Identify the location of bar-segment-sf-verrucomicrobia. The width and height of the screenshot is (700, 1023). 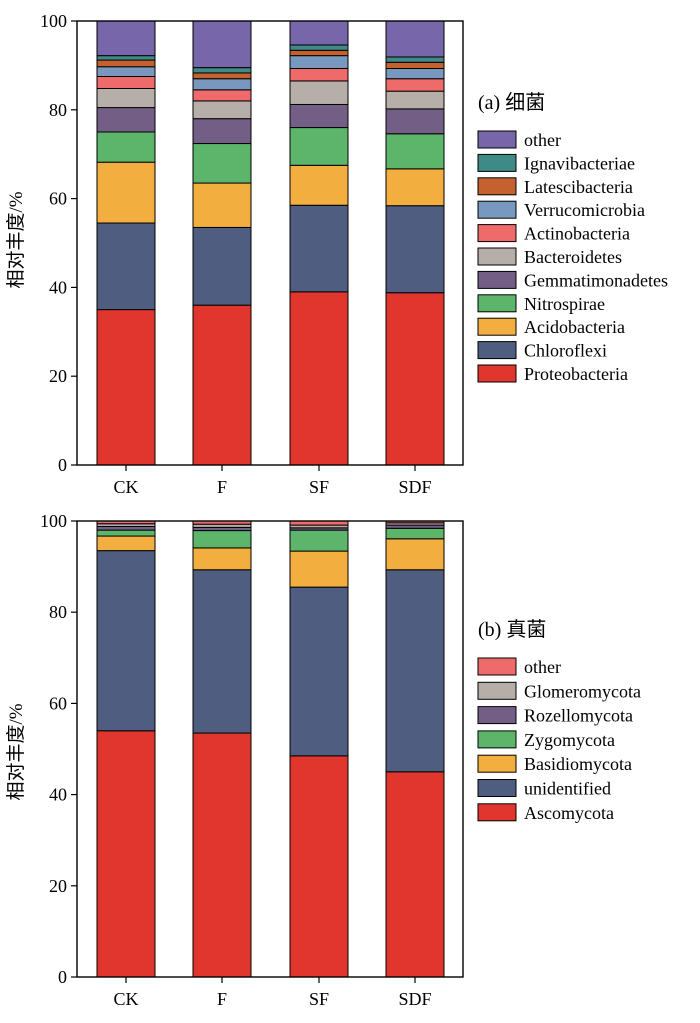
(319, 62).